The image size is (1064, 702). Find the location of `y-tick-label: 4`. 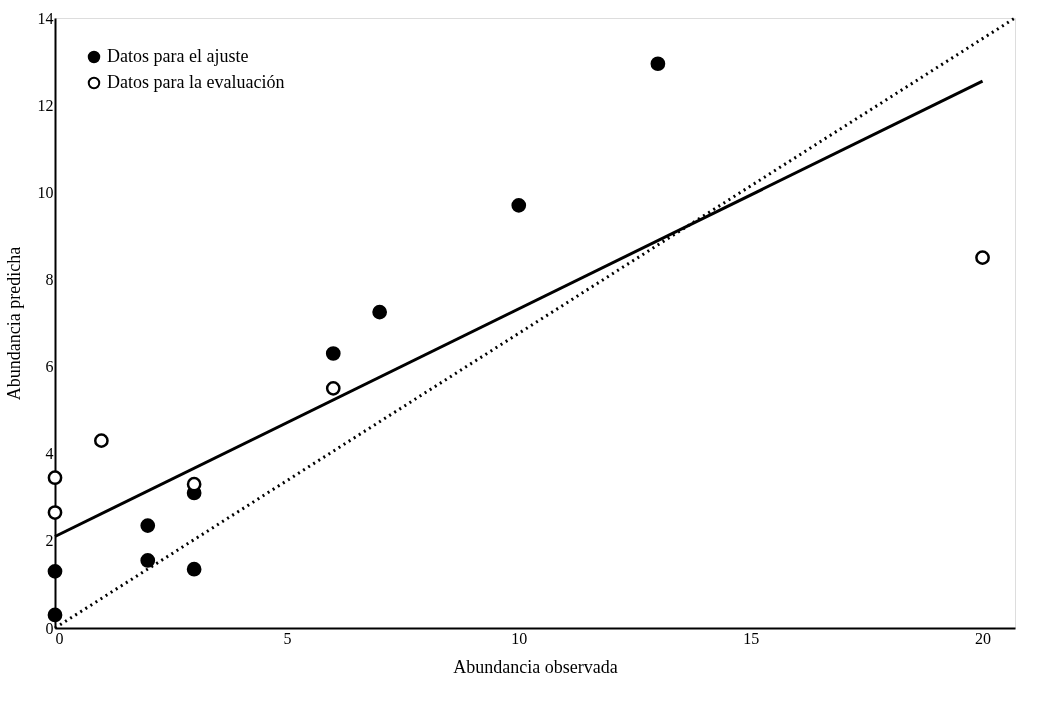

y-tick-label: 4 is located at coordinates (49, 454).